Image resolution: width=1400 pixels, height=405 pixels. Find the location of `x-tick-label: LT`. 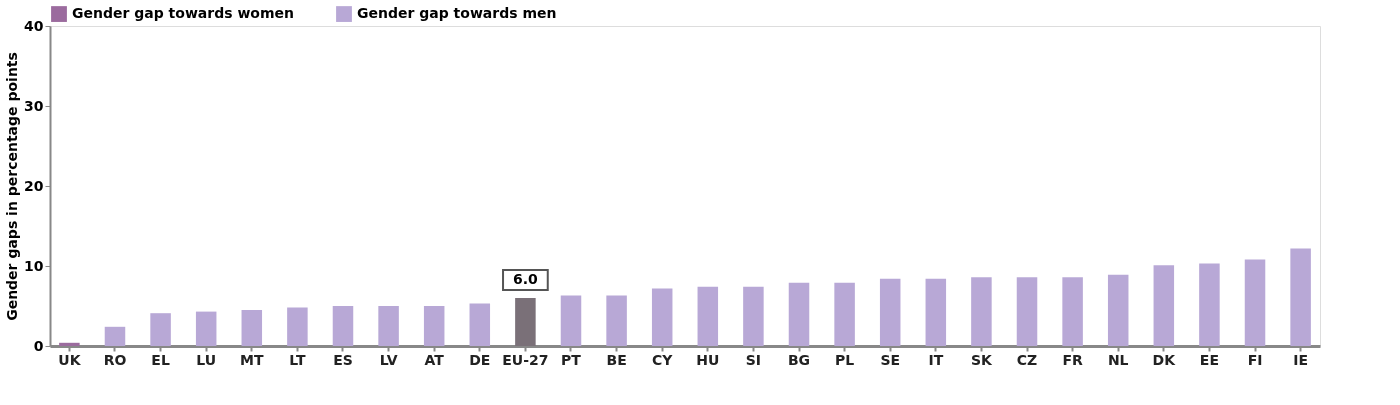

x-tick-label: LT is located at coordinates (297, 359).